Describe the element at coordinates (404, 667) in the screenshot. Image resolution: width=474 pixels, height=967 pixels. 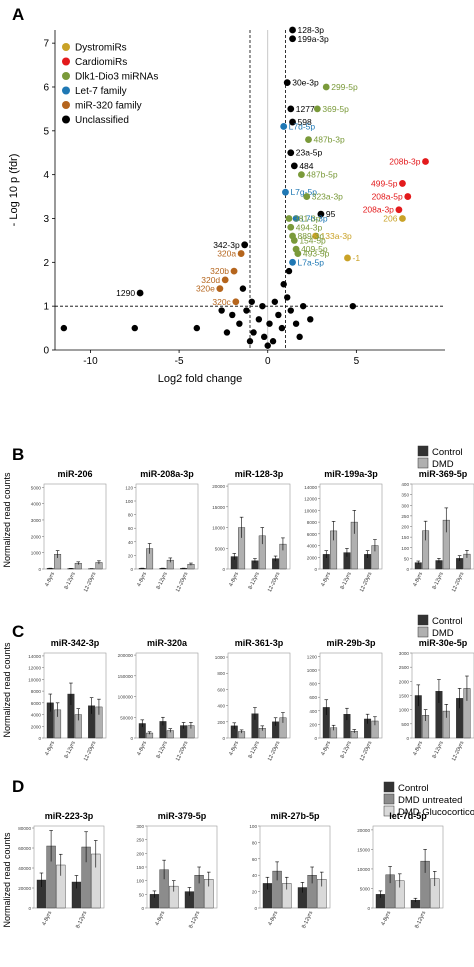
I see `y-tick-label: 2500` at that location.